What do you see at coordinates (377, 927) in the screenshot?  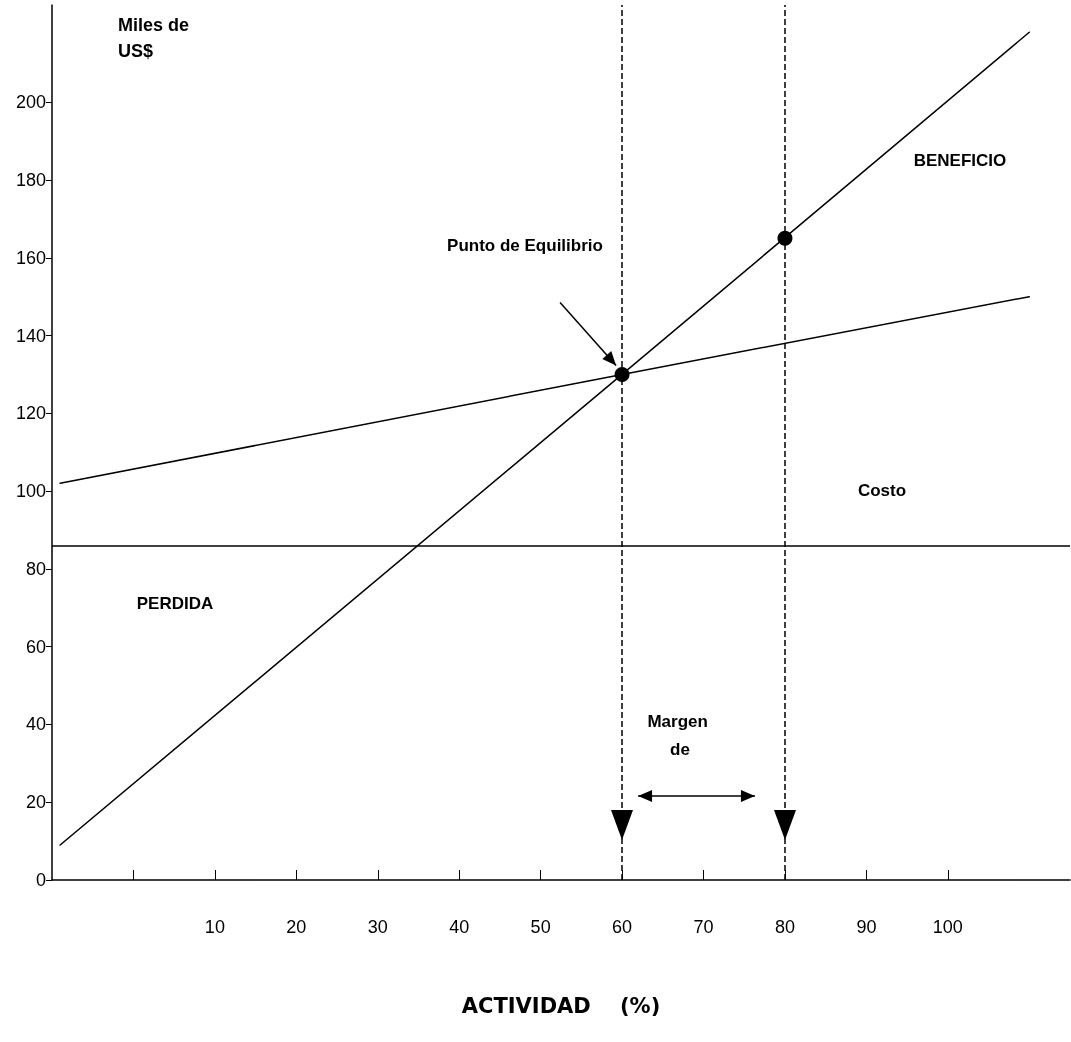 I see `x-tick-label: 30` at bounding box center [377, 927].